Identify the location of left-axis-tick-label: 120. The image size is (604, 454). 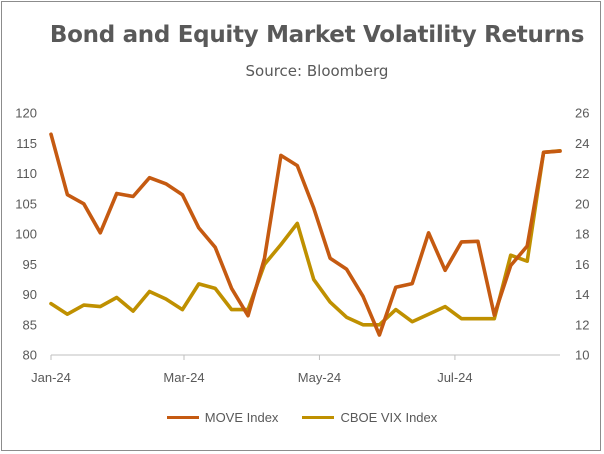
(26, 113).